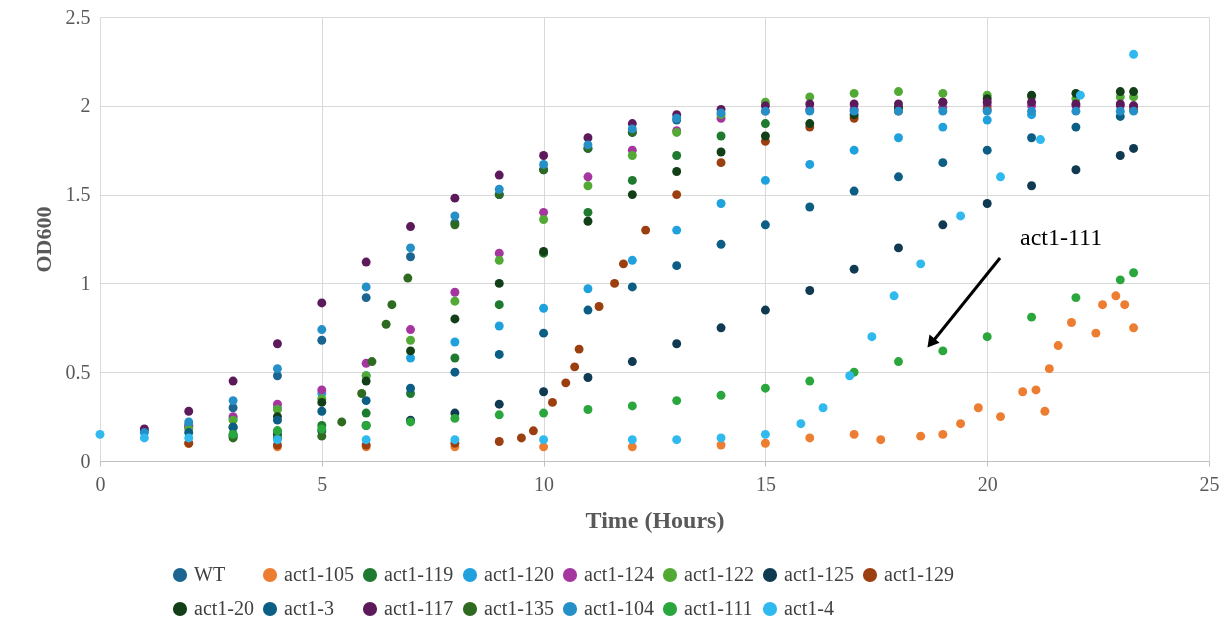 The height and width of the screenshot is (637, 1229). What do you see at coordinates (987, 483) in the screenshot?
I see `x-tick-label: 20` at bounding box center [987, 483].